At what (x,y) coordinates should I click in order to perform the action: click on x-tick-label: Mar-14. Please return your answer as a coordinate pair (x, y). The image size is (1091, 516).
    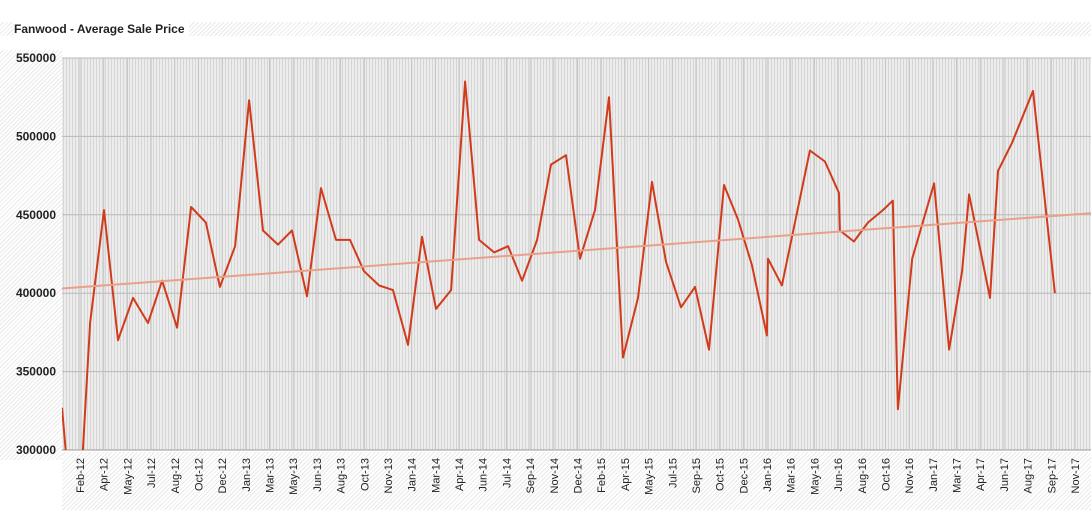
    Looking at the image, I should click on (436, 475).